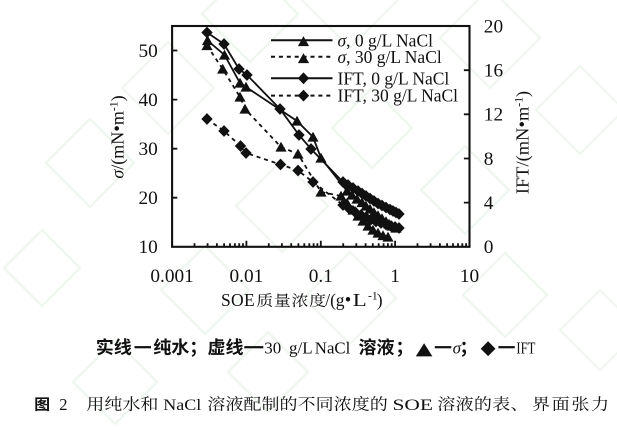  What do you see at coordinates (489, 247) in the screenshot?
I see `svg-text: 0` at bounding box center [489, 247].